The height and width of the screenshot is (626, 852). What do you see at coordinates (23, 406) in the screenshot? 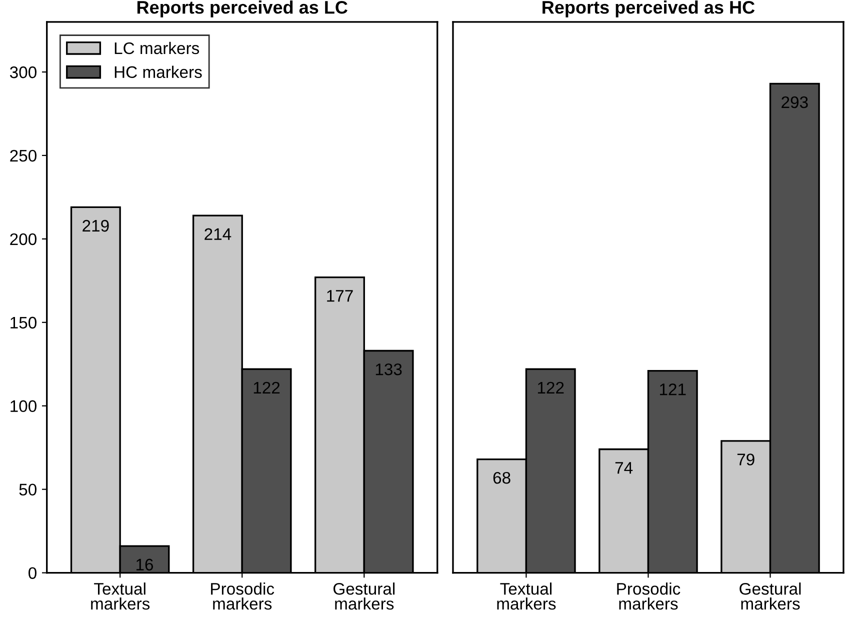
I see `y-tick-label: 100` at bounding box center [23, 406].